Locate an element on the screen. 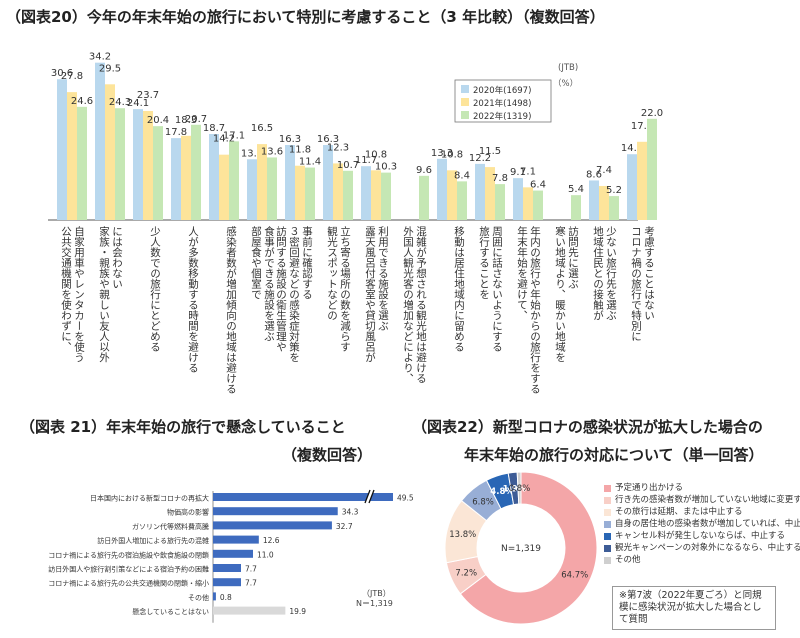 The height and width of the screenshot is (638, 800). fig21-value-label: 11.0 is located at coordinates (265, 554).